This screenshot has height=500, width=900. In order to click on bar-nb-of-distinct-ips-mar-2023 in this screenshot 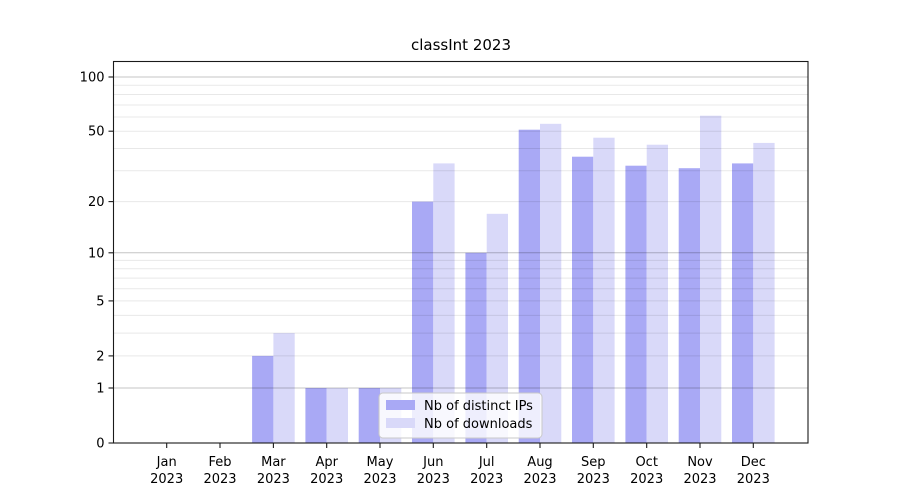, I will do `click(263, 399)`.